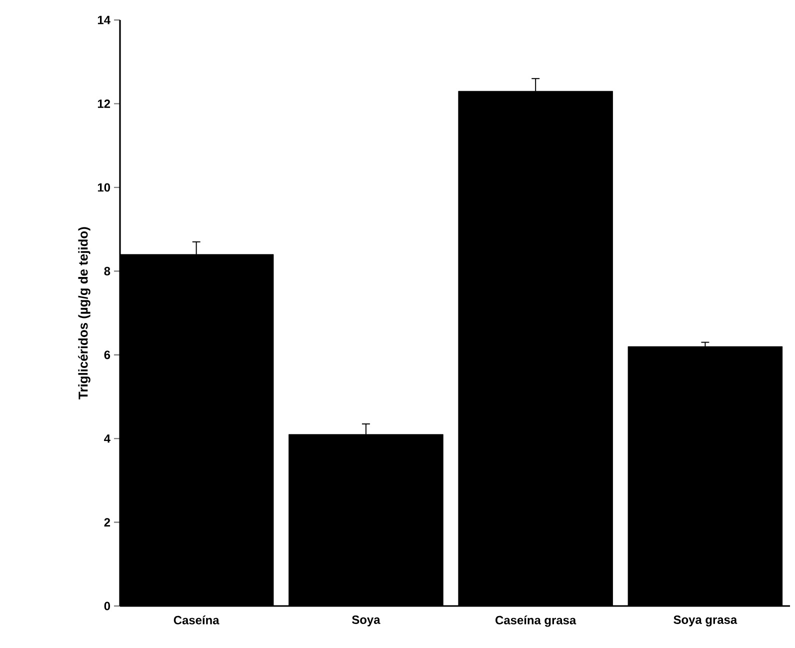  I want to click on y-tick-label: 0, so click(107, 606).